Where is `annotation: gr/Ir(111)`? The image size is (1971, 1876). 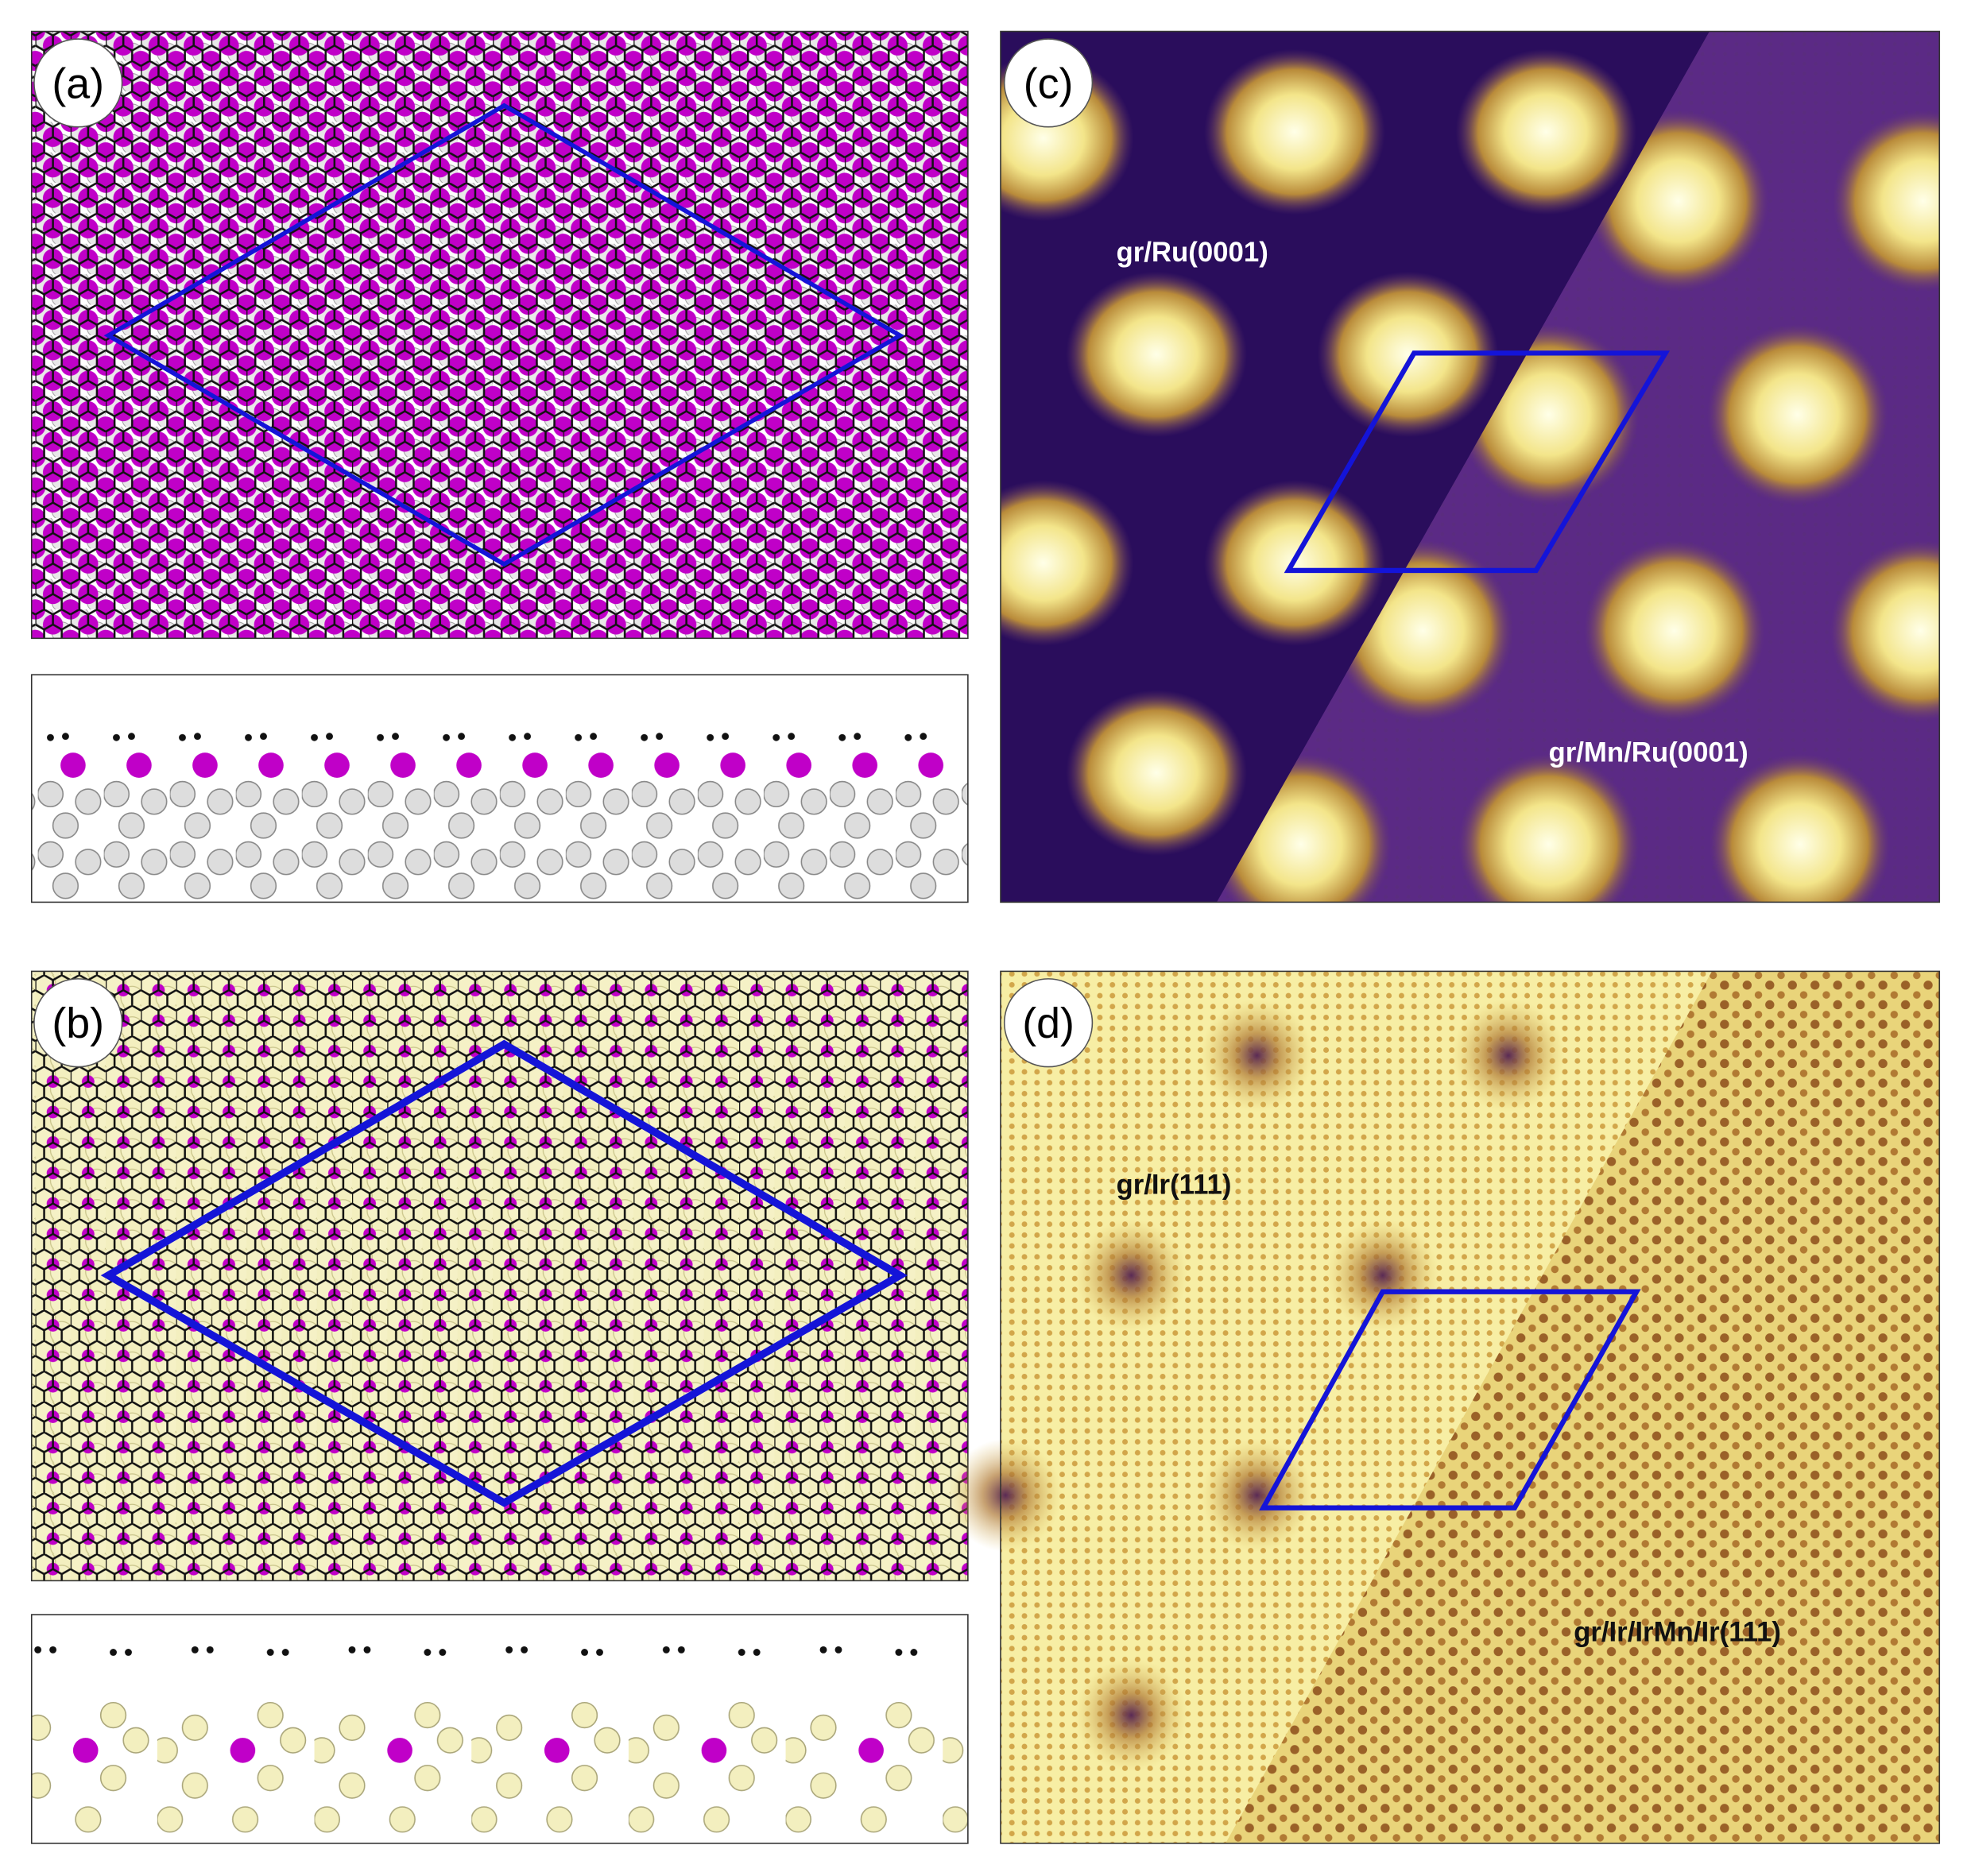 annotation: gr/Ir(111) is located at coordinates (1173, 1185).